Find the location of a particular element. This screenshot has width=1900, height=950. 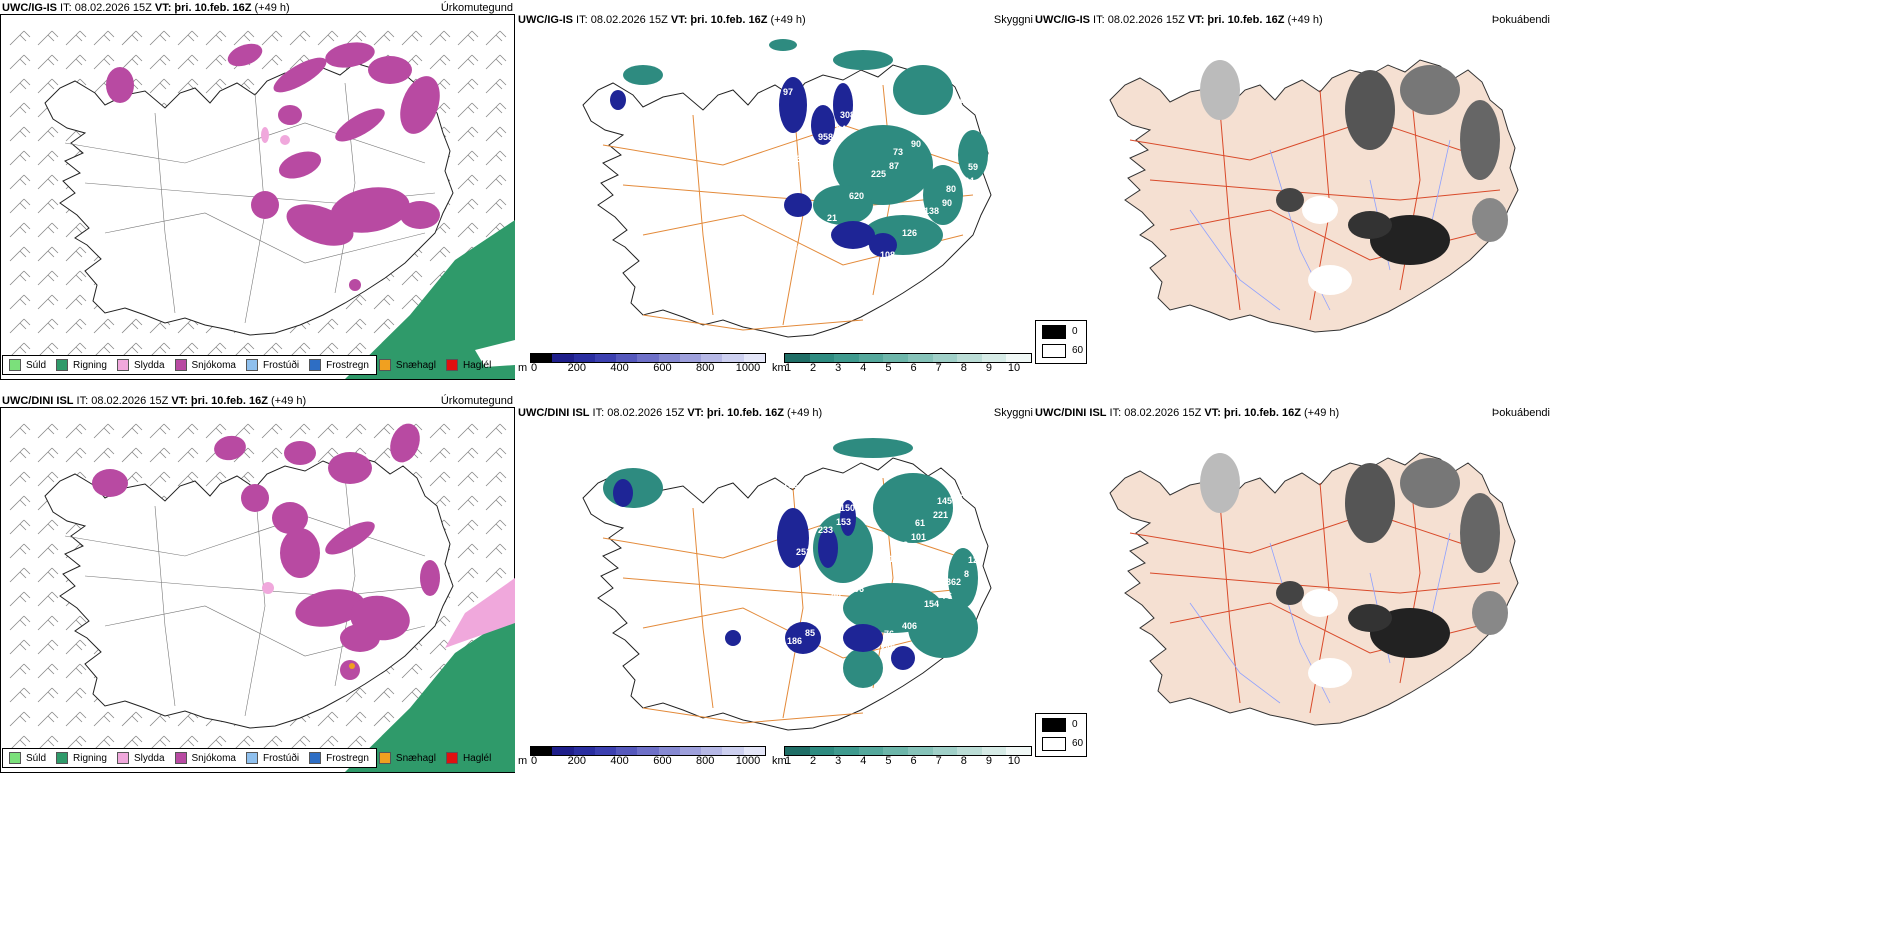

legend-label: Haglél is located at coordinates (477, 365).